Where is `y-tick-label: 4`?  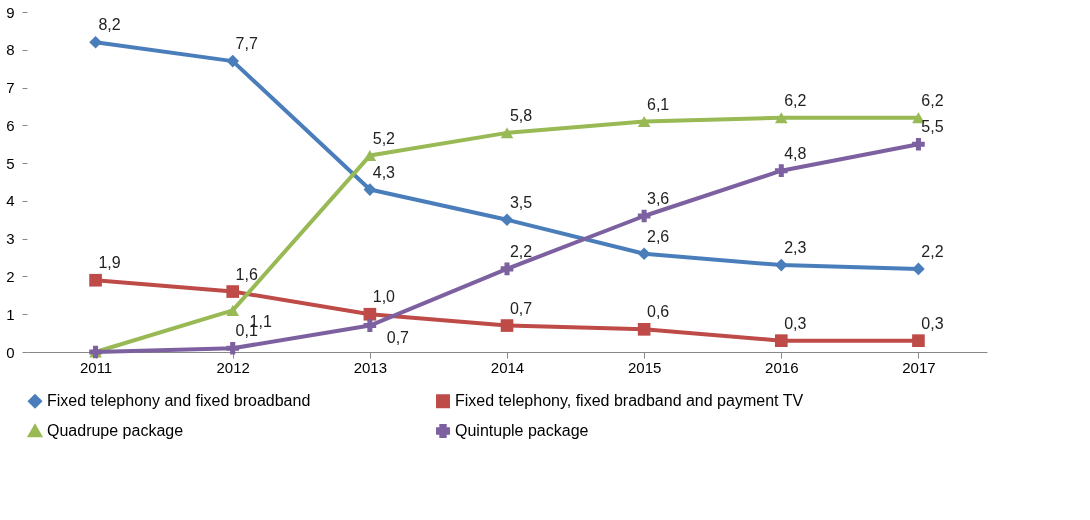 y-tick-label: 4 is located at coordinates (10, 201).